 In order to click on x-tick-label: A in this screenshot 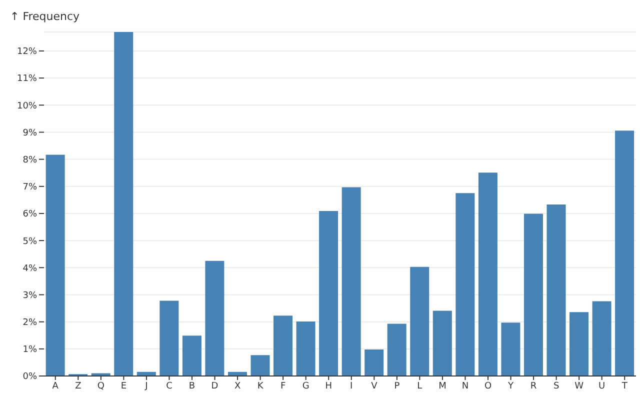, I will do `click(56, 386)`.